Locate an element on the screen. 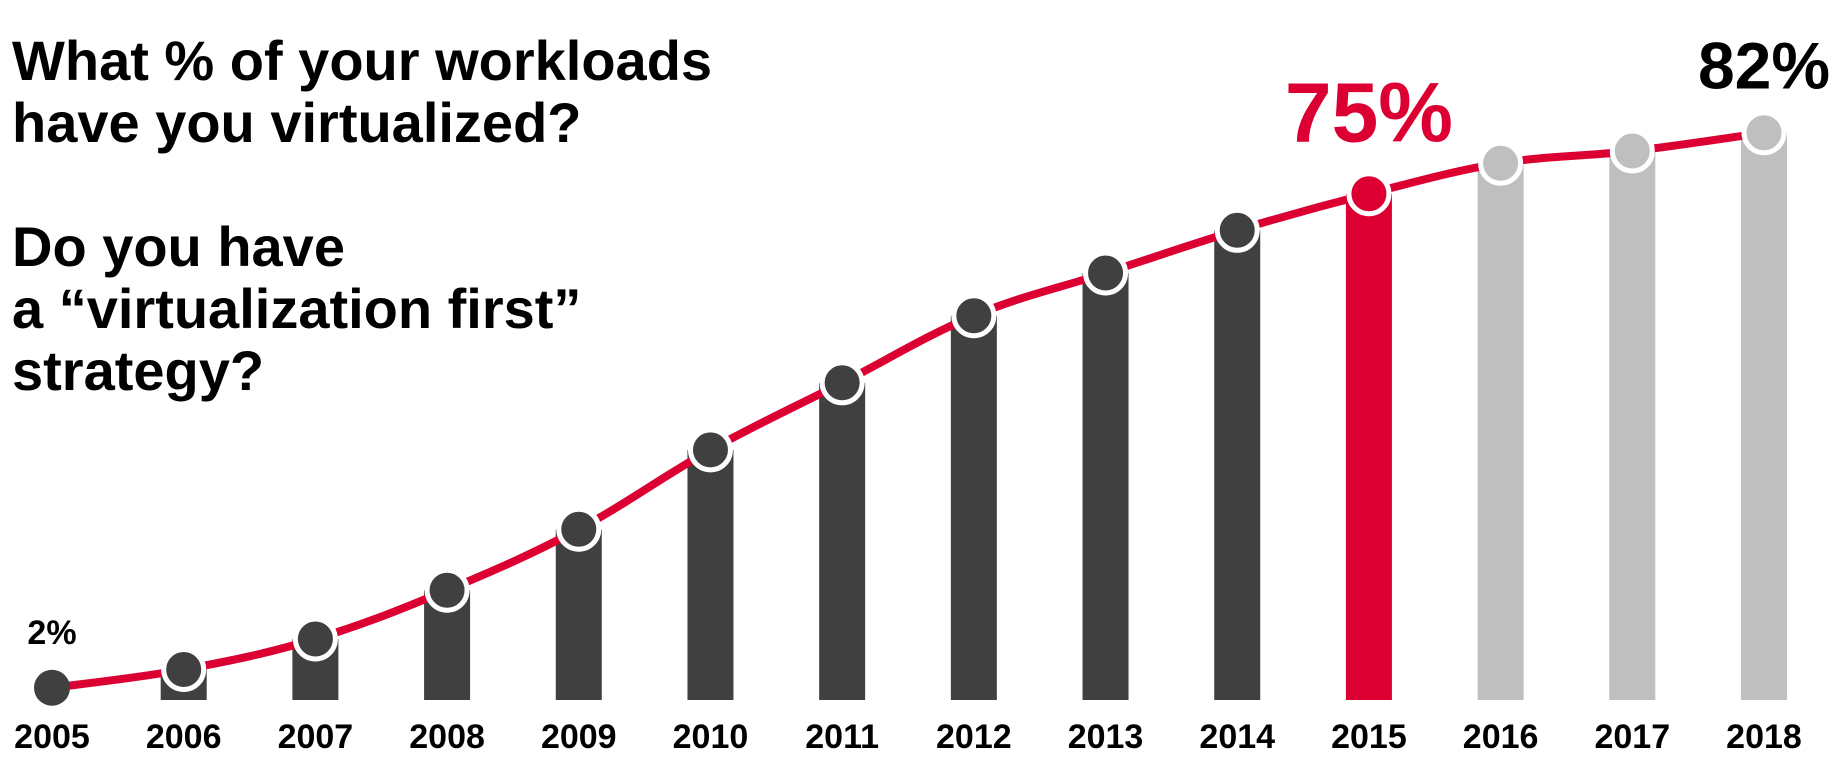 Image resolution: width=1848 pixels, height=760 pixels. x-label-2014: 2014 is located at coordinates (1237, 737).